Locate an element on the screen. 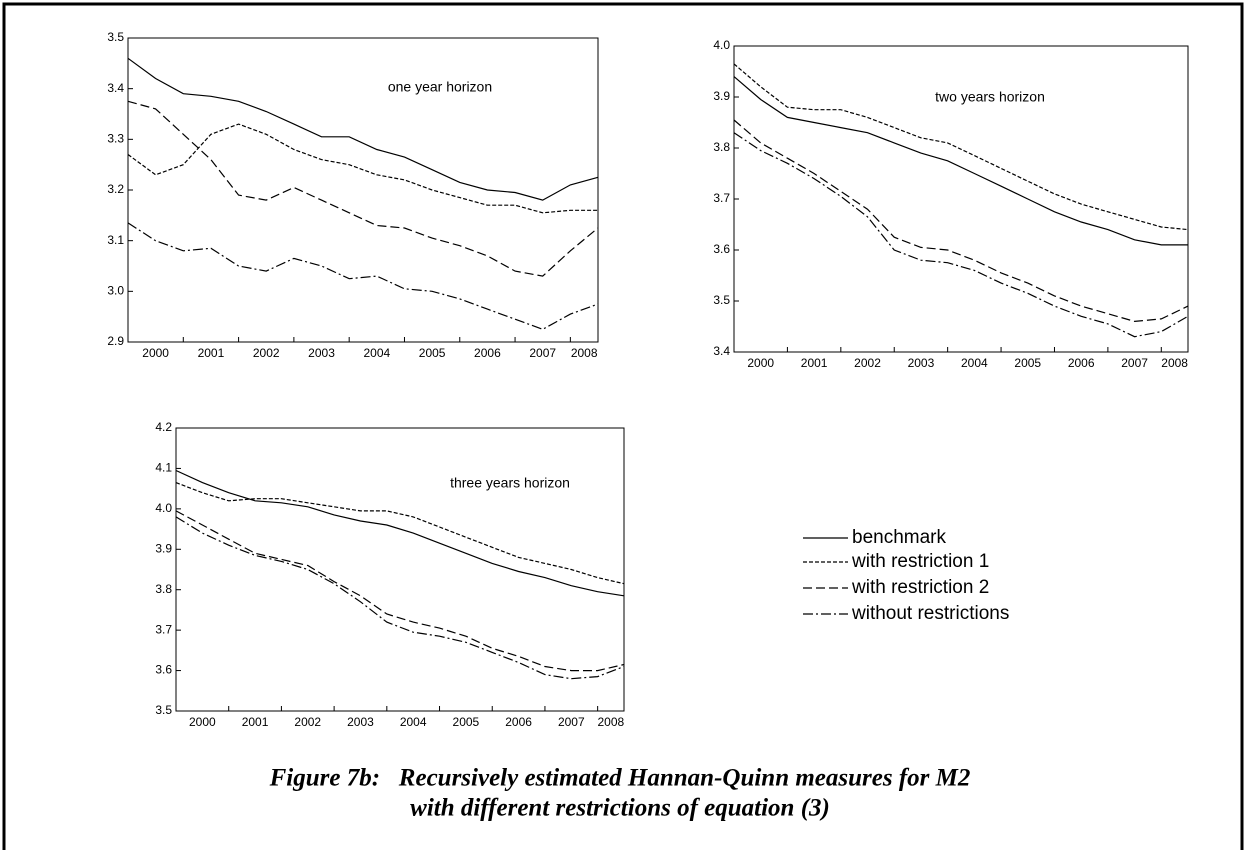  legend-label: without restrictions is located at coordinates (930, 613).